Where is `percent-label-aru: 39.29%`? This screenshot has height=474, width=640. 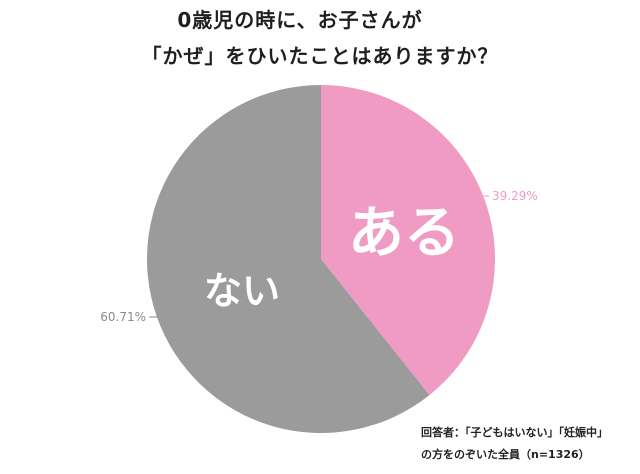 percent-label-aru: 39.29% is located at coordinates (515, 196).